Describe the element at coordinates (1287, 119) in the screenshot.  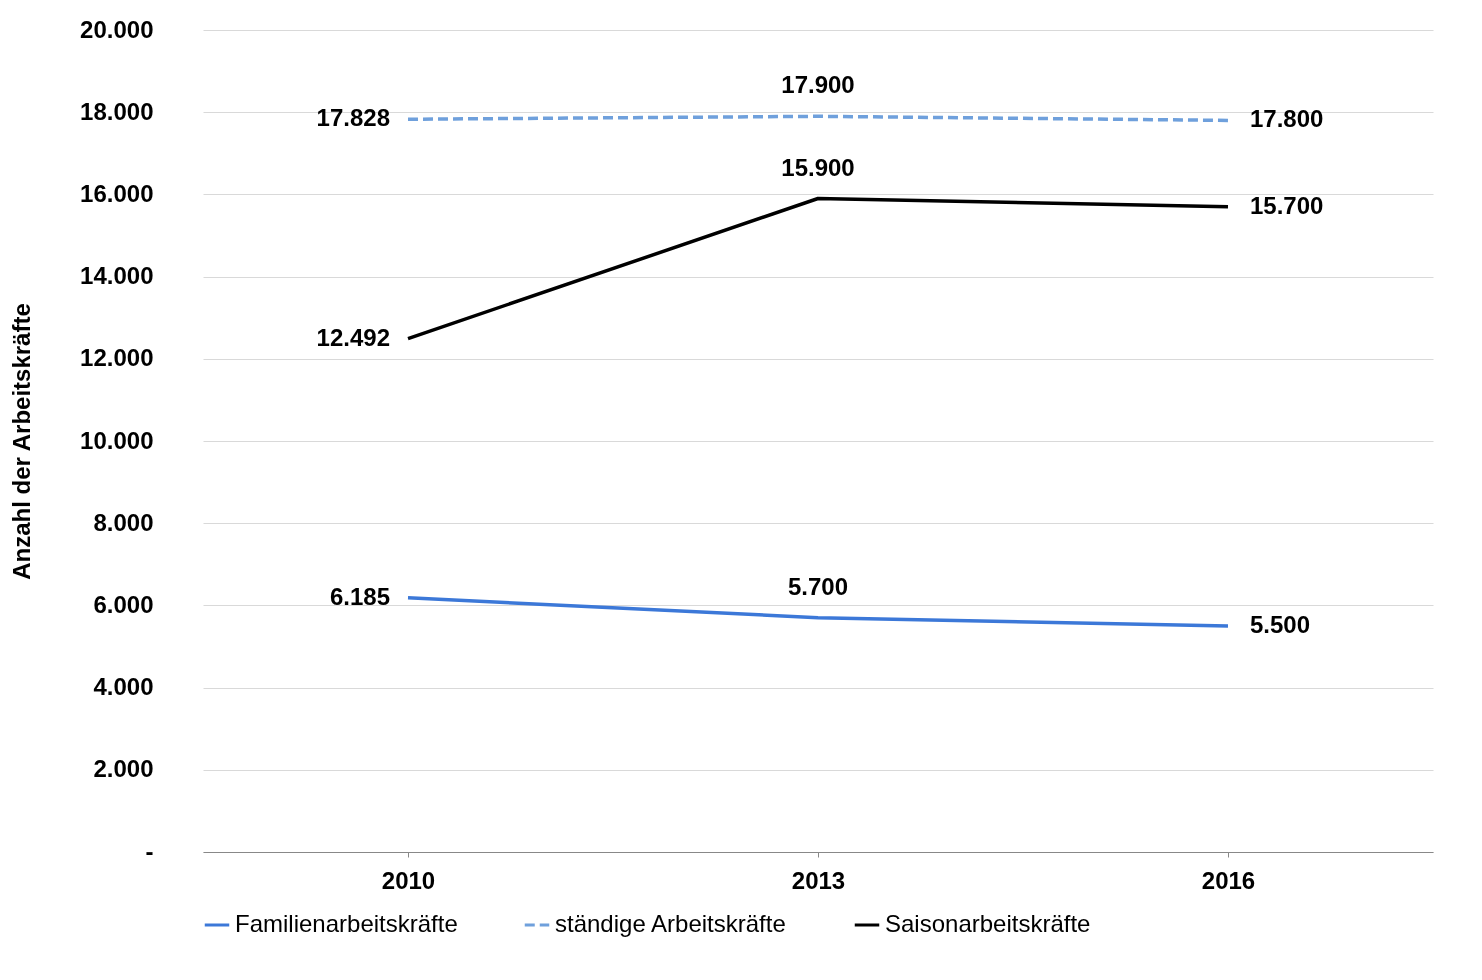
I see `data-label: 17.800` at that location.